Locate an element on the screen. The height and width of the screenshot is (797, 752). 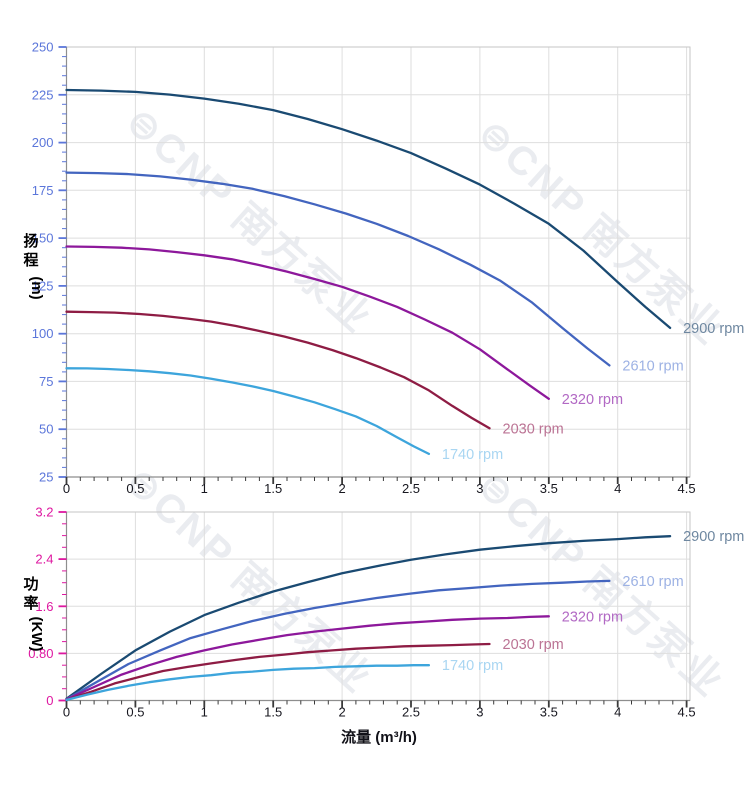
y-tick-label: 25 is located at coordinates (46, 477).